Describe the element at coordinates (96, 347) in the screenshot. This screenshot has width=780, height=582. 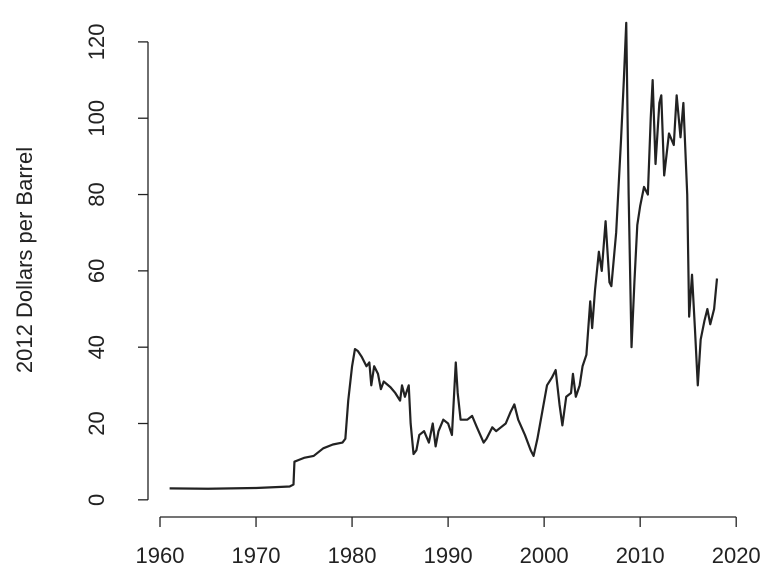
I see `y-tick-label: 40` at that location.